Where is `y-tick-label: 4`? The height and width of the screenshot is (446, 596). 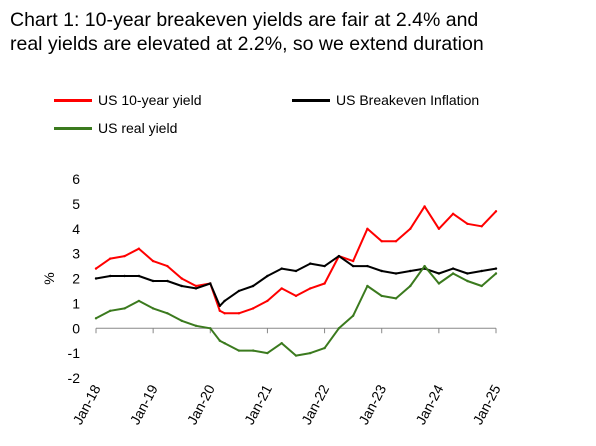 y-tick-label: 4 is located at coordinates (76, 229).